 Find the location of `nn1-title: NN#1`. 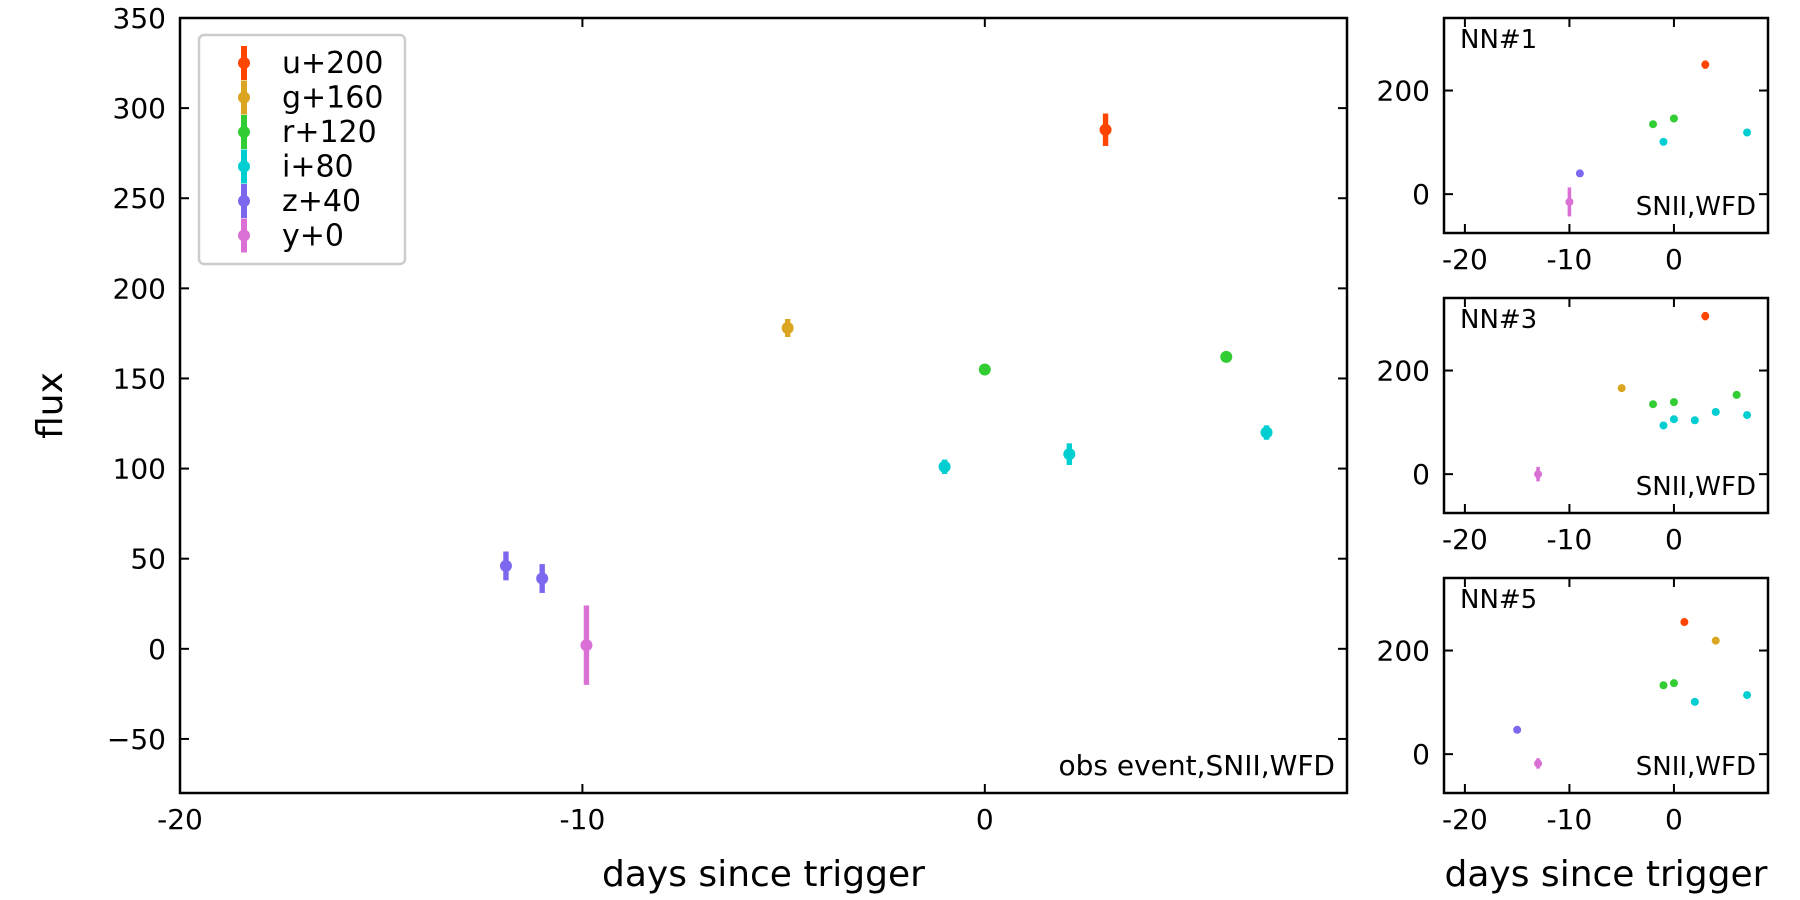

nn1-title: NN#1 is located at coordinates (1498, 40).